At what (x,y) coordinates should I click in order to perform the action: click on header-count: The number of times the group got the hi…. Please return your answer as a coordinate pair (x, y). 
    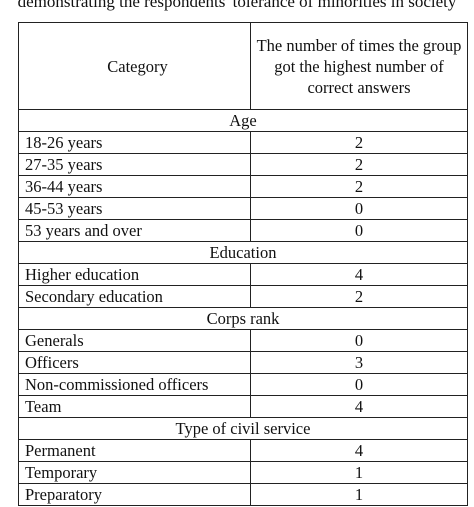
    Looking at the image, I should click on (359, 66).